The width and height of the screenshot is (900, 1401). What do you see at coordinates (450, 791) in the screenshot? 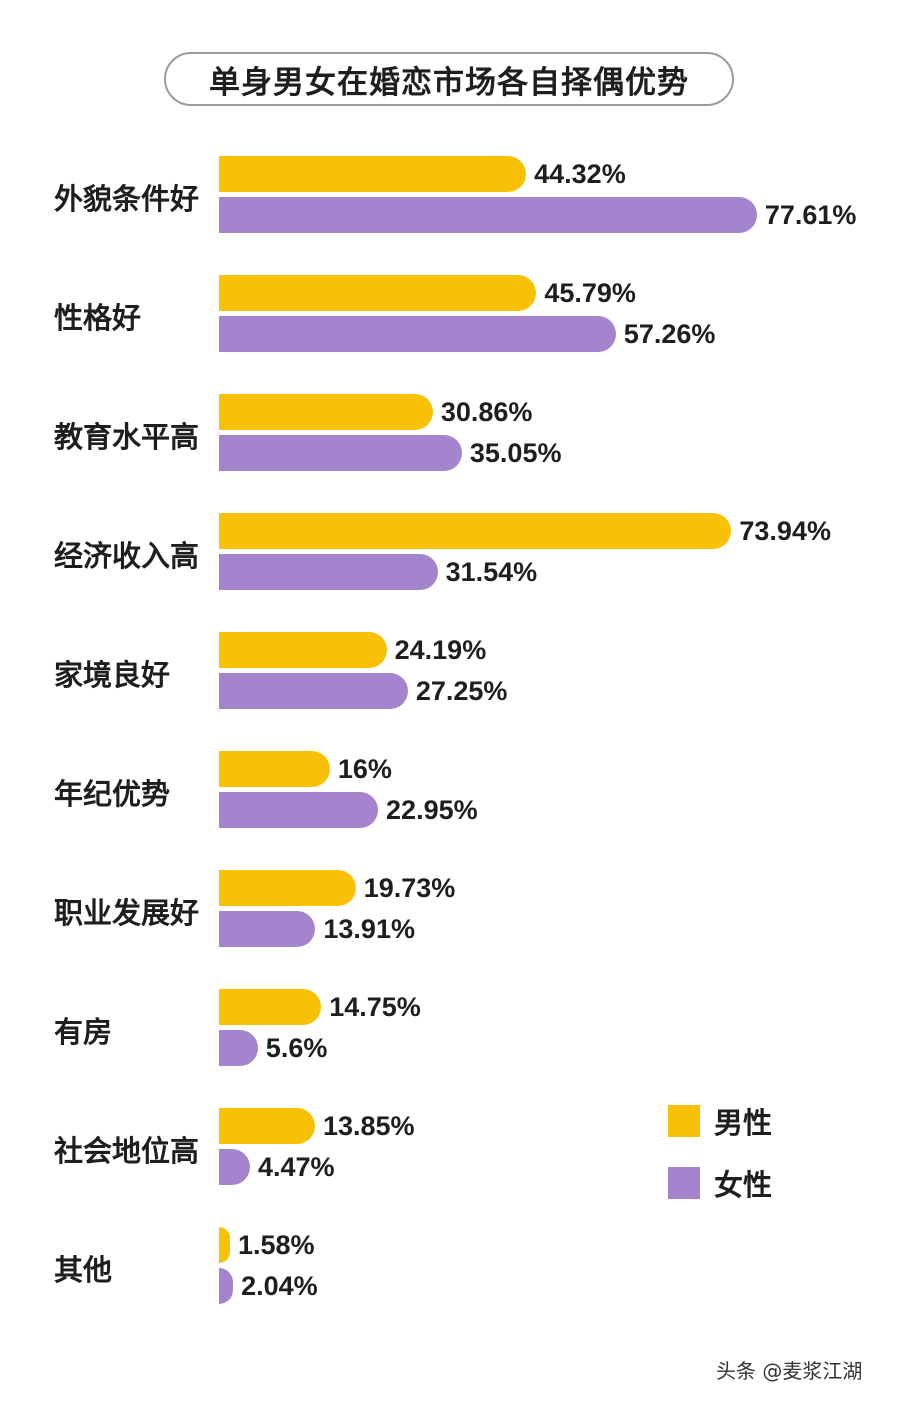
I see `bar-group: 年纪优势 16% 22.95%` at bounding box center [450, 791].